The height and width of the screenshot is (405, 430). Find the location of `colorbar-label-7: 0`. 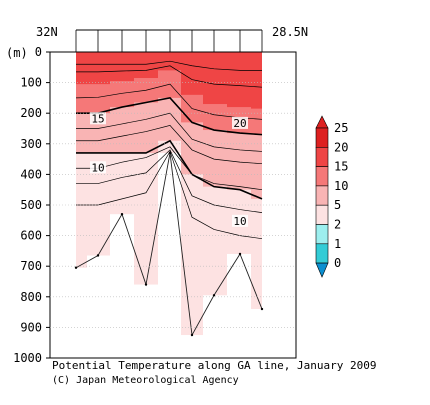

colorbar-label-7: 0 is located at coordinates (337, 263).